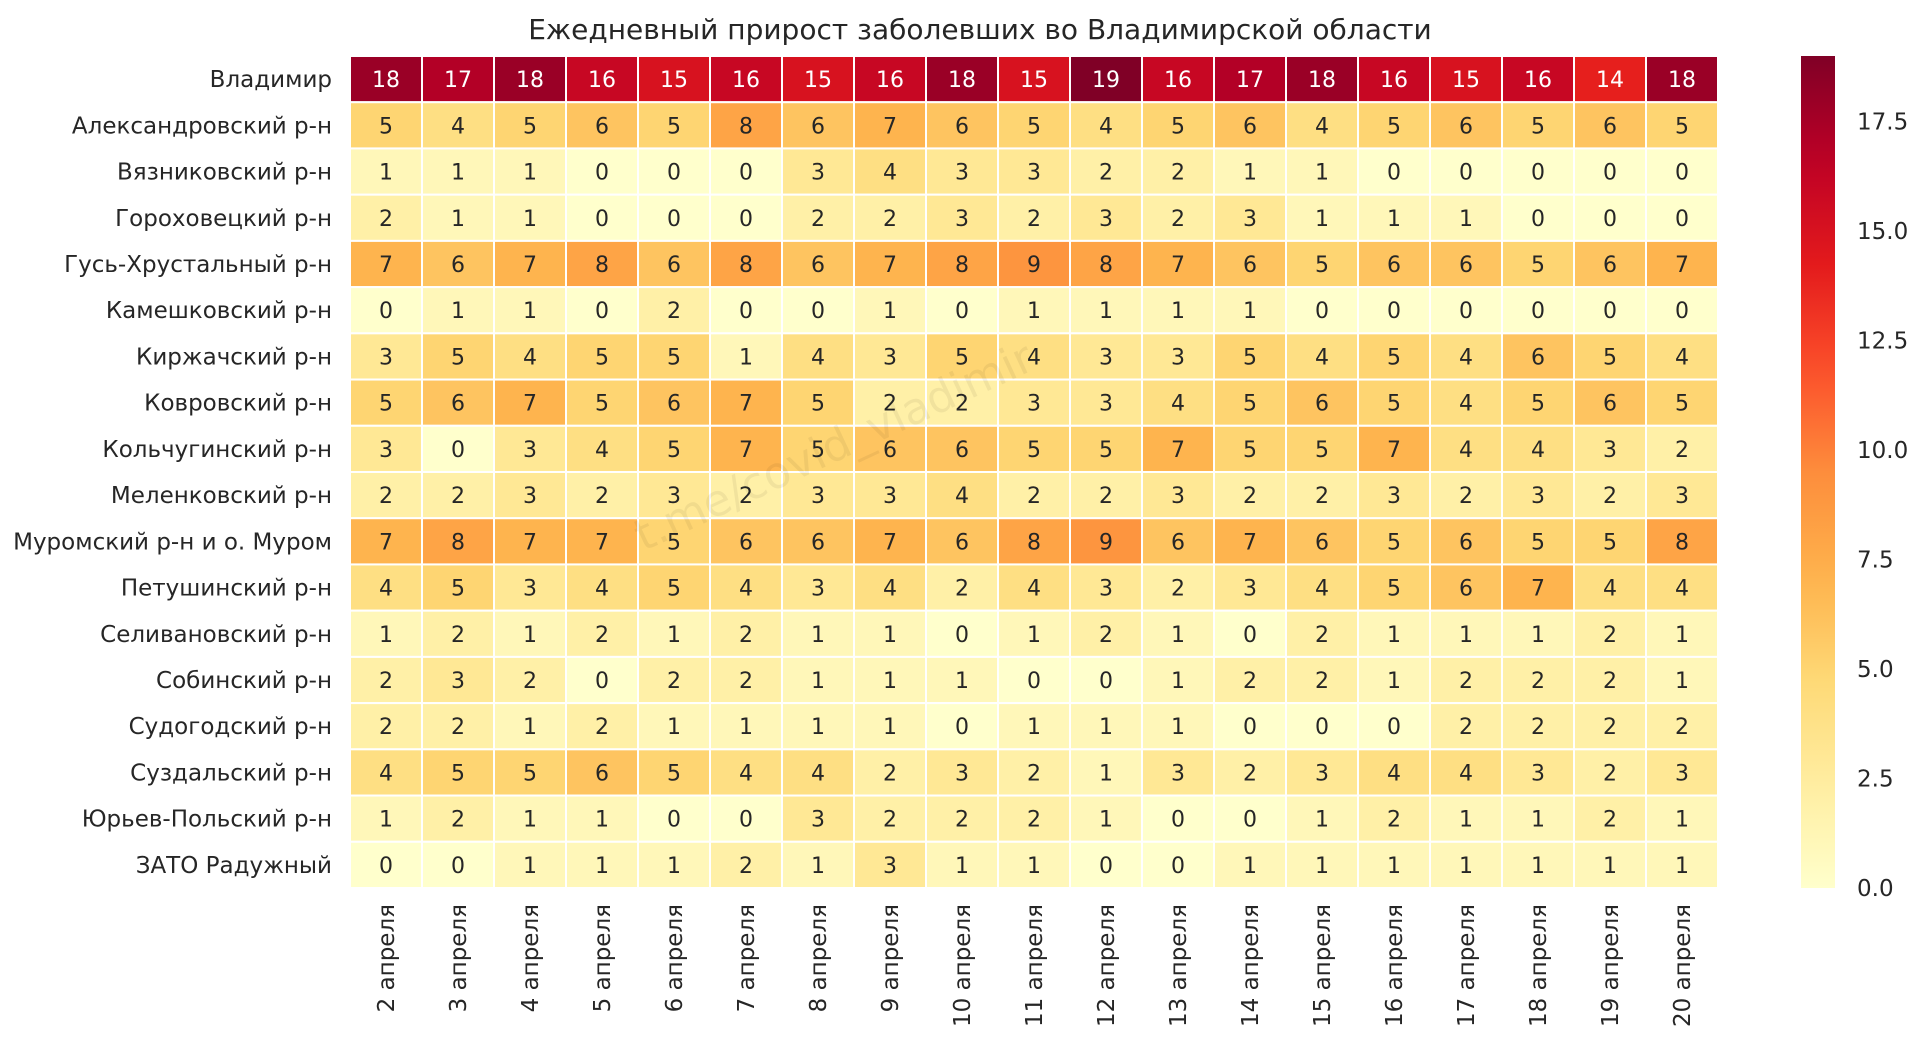  What do you see at coordinates (238, 404) in the screenshot?
I see `row-label: Ковровский р-н` at bounding box center [238, 404].